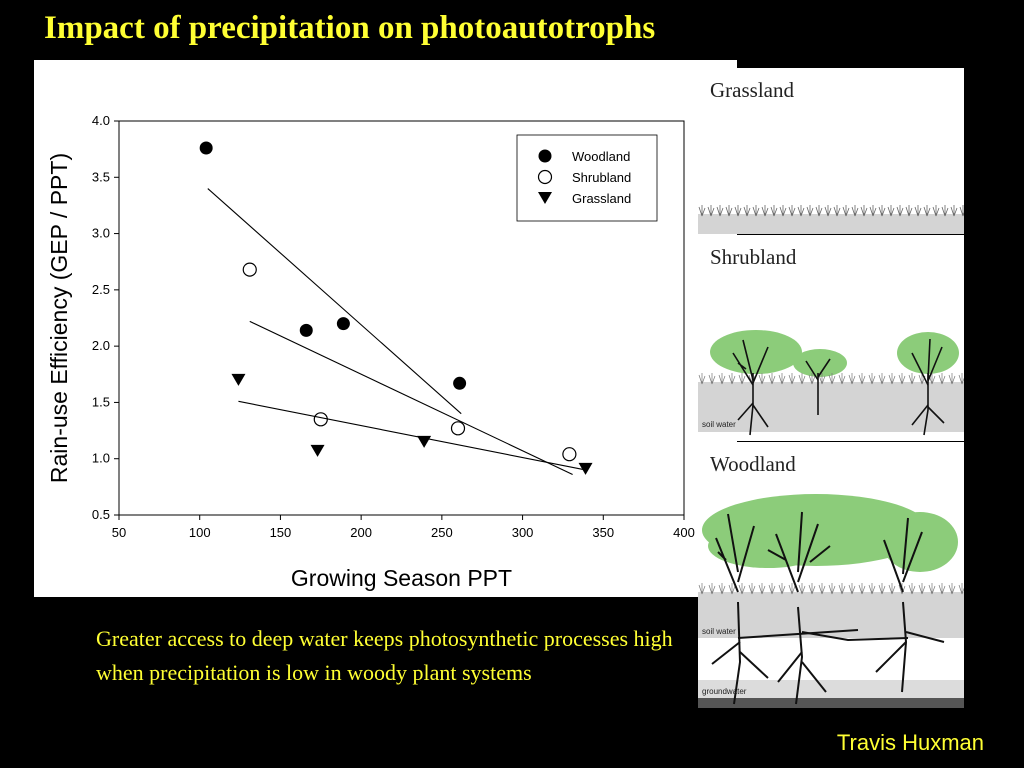  What do you see at coordinates (334, 301) in the screenshot?
I see `woodland-fit-line` at bounding box center [334, 301].